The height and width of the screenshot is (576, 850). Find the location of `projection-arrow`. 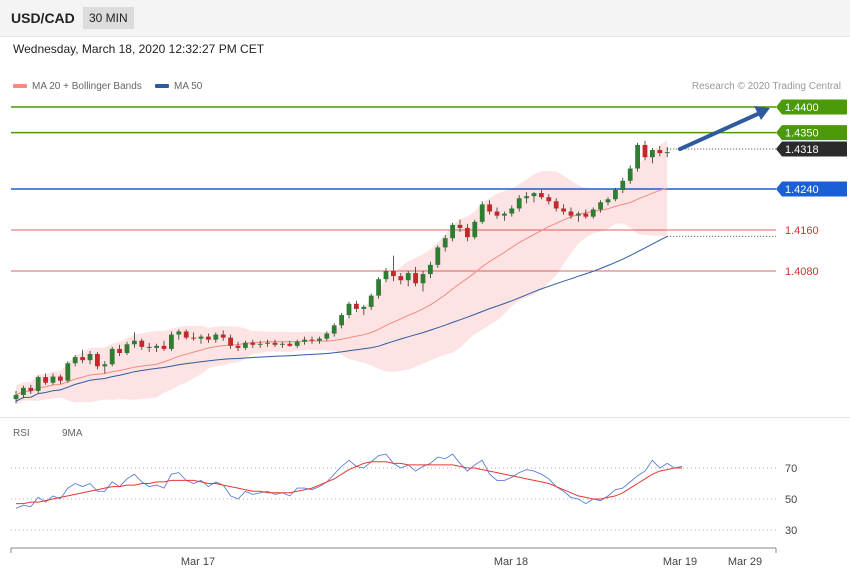

projection-arrow is located at coordinates (720, 131).